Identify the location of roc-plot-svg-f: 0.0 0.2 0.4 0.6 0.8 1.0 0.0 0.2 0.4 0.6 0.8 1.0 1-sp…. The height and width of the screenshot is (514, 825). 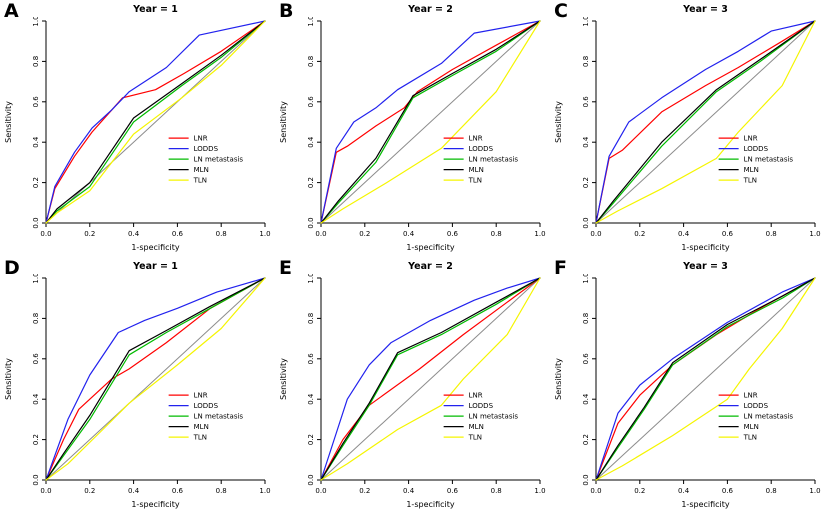
(687, 391).